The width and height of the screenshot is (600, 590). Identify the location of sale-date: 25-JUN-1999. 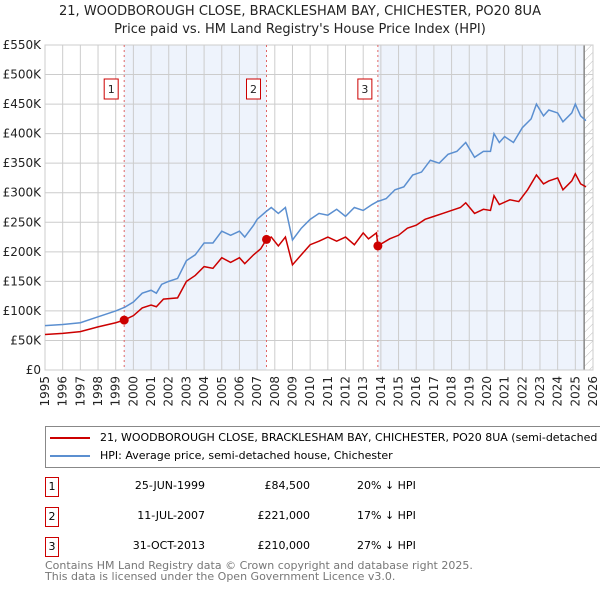
(169, 485).